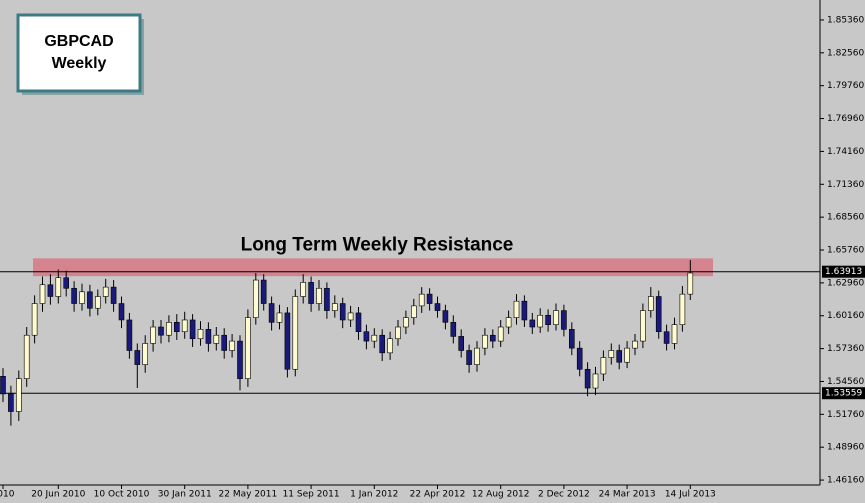 The width and height of the screenshot is (865, 503). I want to click on resistance-zone, so click(373, 267).